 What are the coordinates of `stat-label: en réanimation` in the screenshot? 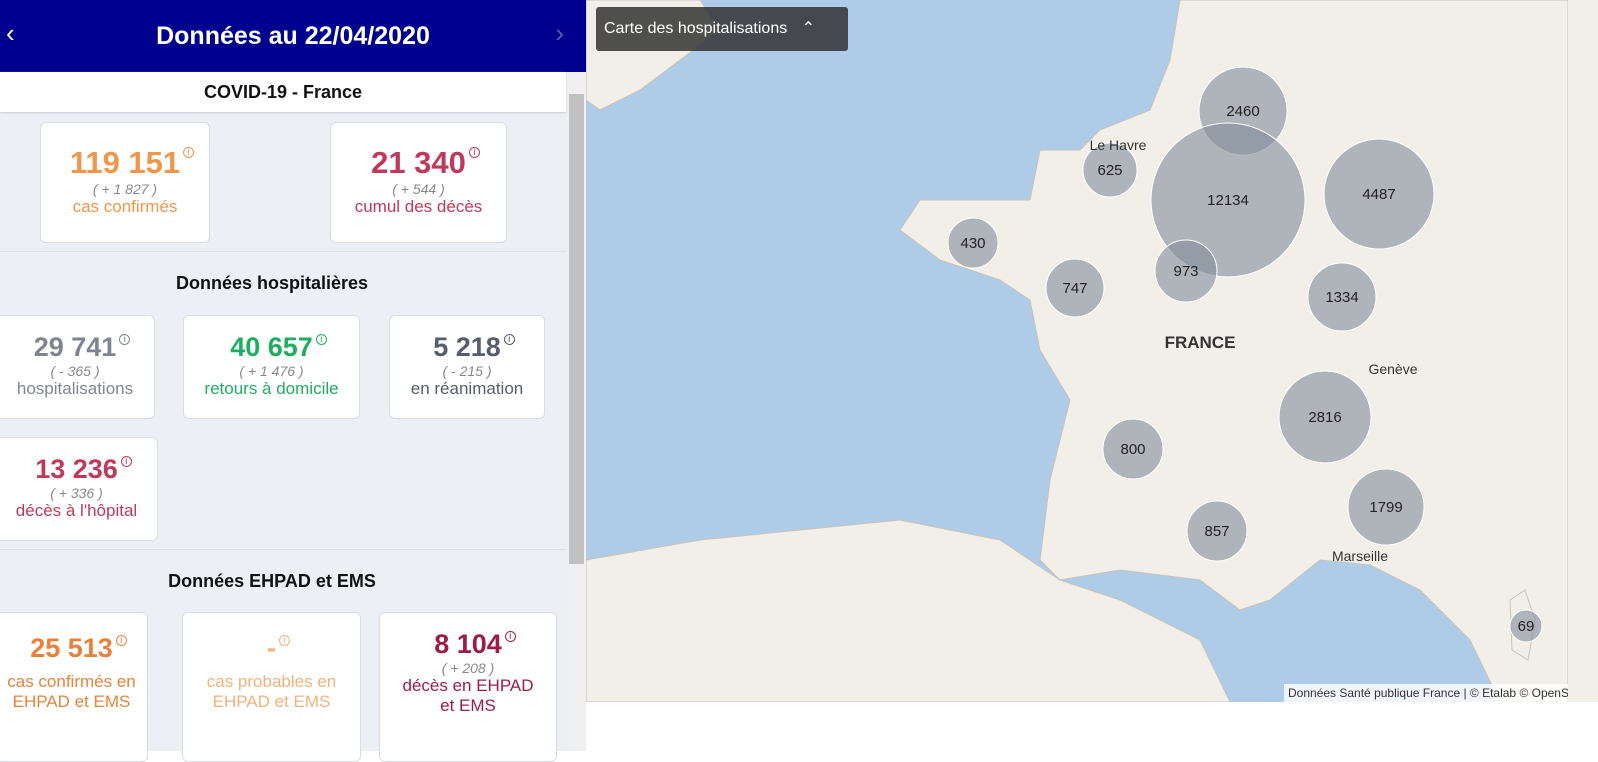 It's located at (467, 388).